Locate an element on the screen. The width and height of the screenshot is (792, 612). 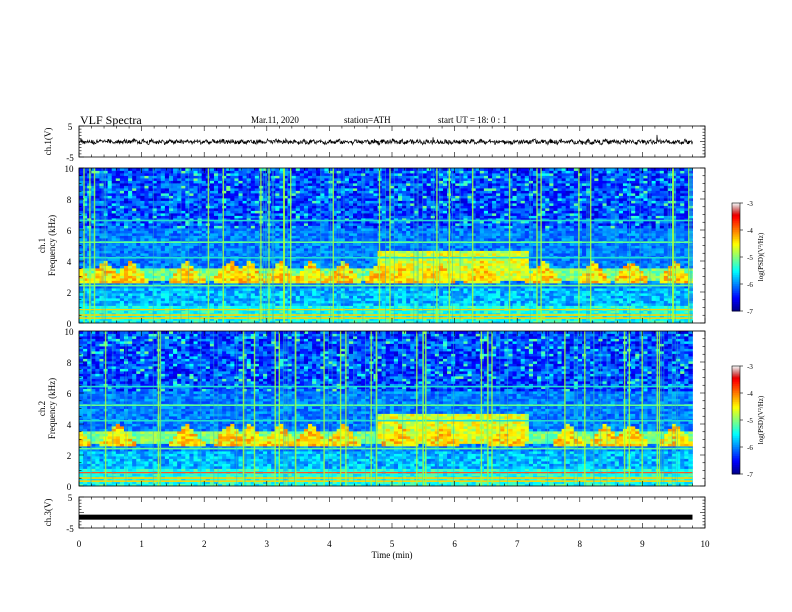
ch1-spectrogram-ytick-8: 8 is located at coordinates (69, 200).